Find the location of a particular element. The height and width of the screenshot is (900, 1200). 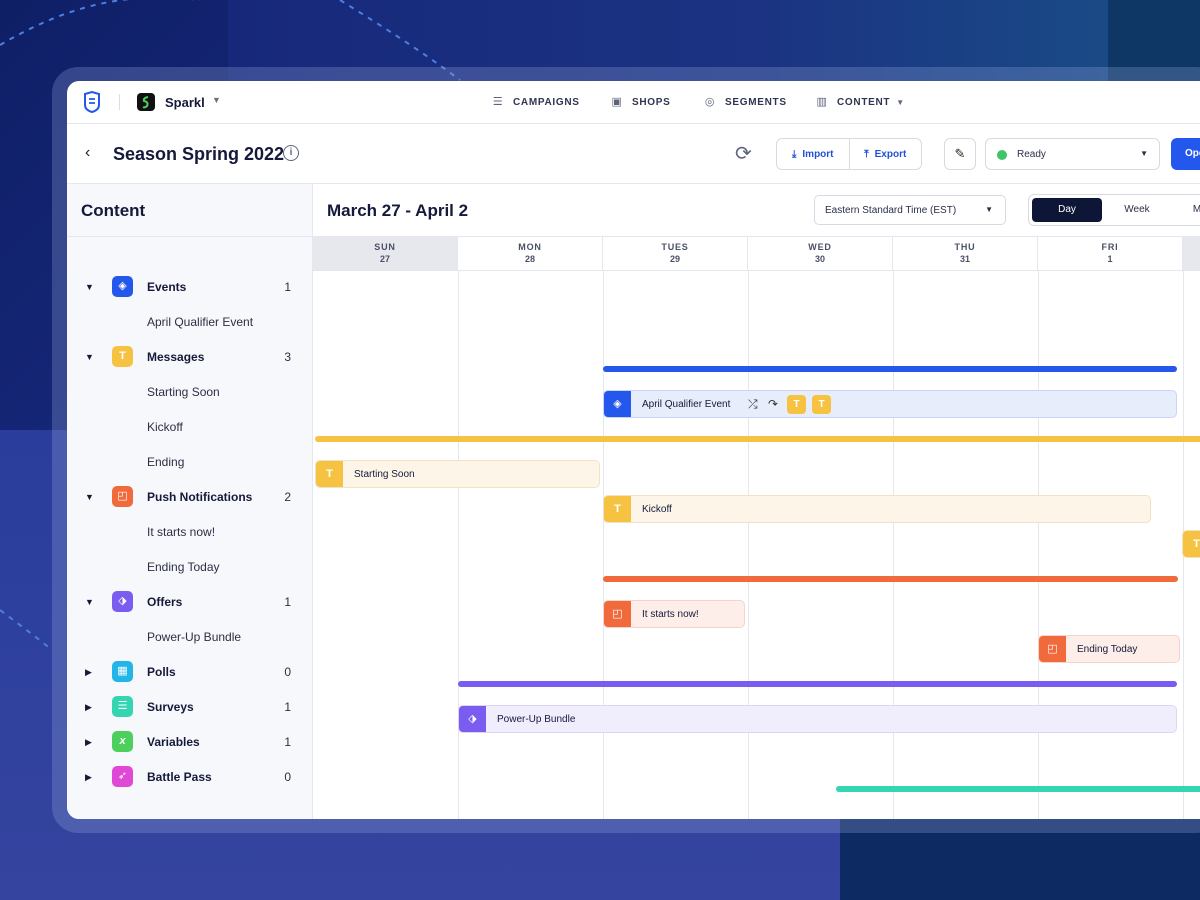

sidebar-group-events: ▼ ◈ Events 1 is located at coordinates (190, 288).